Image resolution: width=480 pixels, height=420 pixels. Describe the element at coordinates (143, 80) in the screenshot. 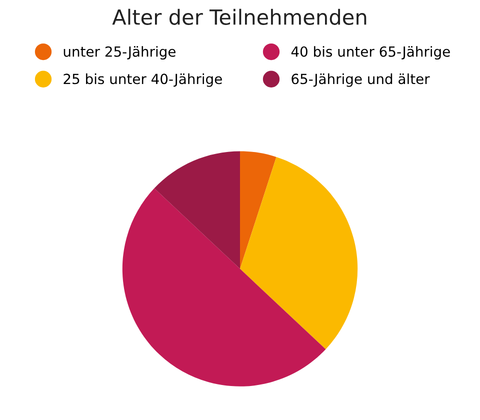

I see `legend-label: 25 bis unter 40-Jährige` at that location.